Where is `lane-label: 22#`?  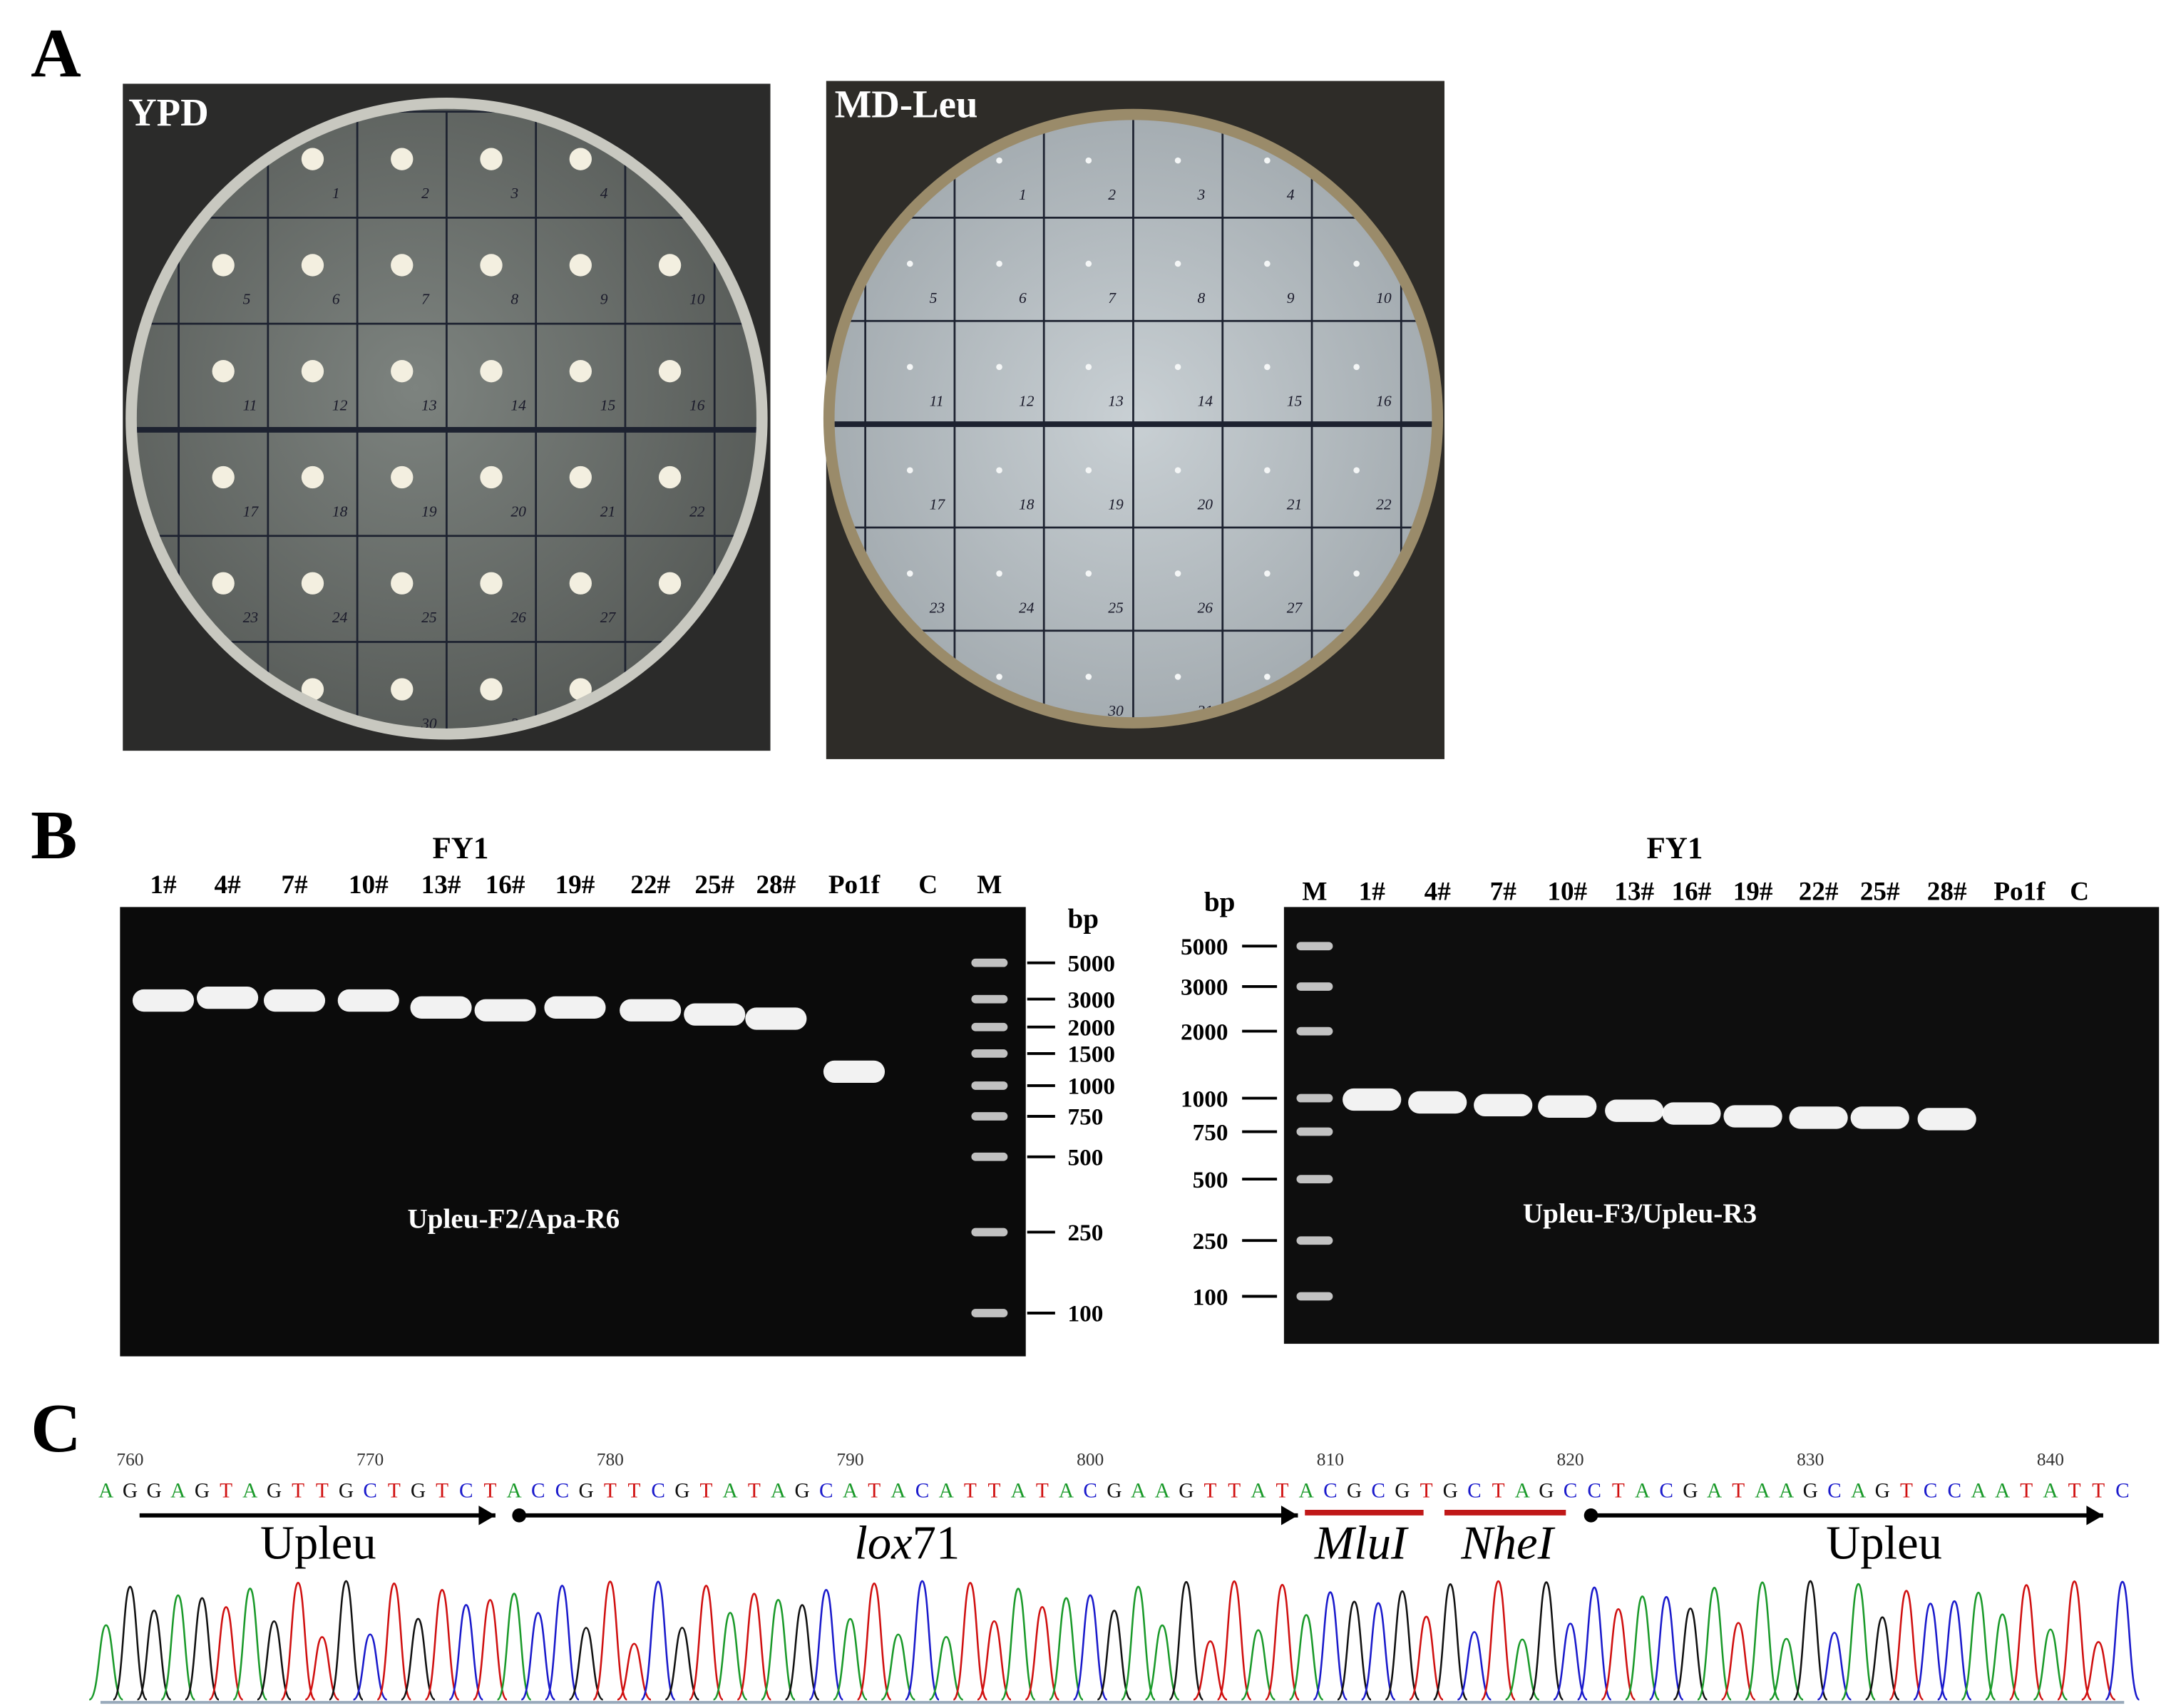
lane-label: 22# is located at coordinates (650, 885).